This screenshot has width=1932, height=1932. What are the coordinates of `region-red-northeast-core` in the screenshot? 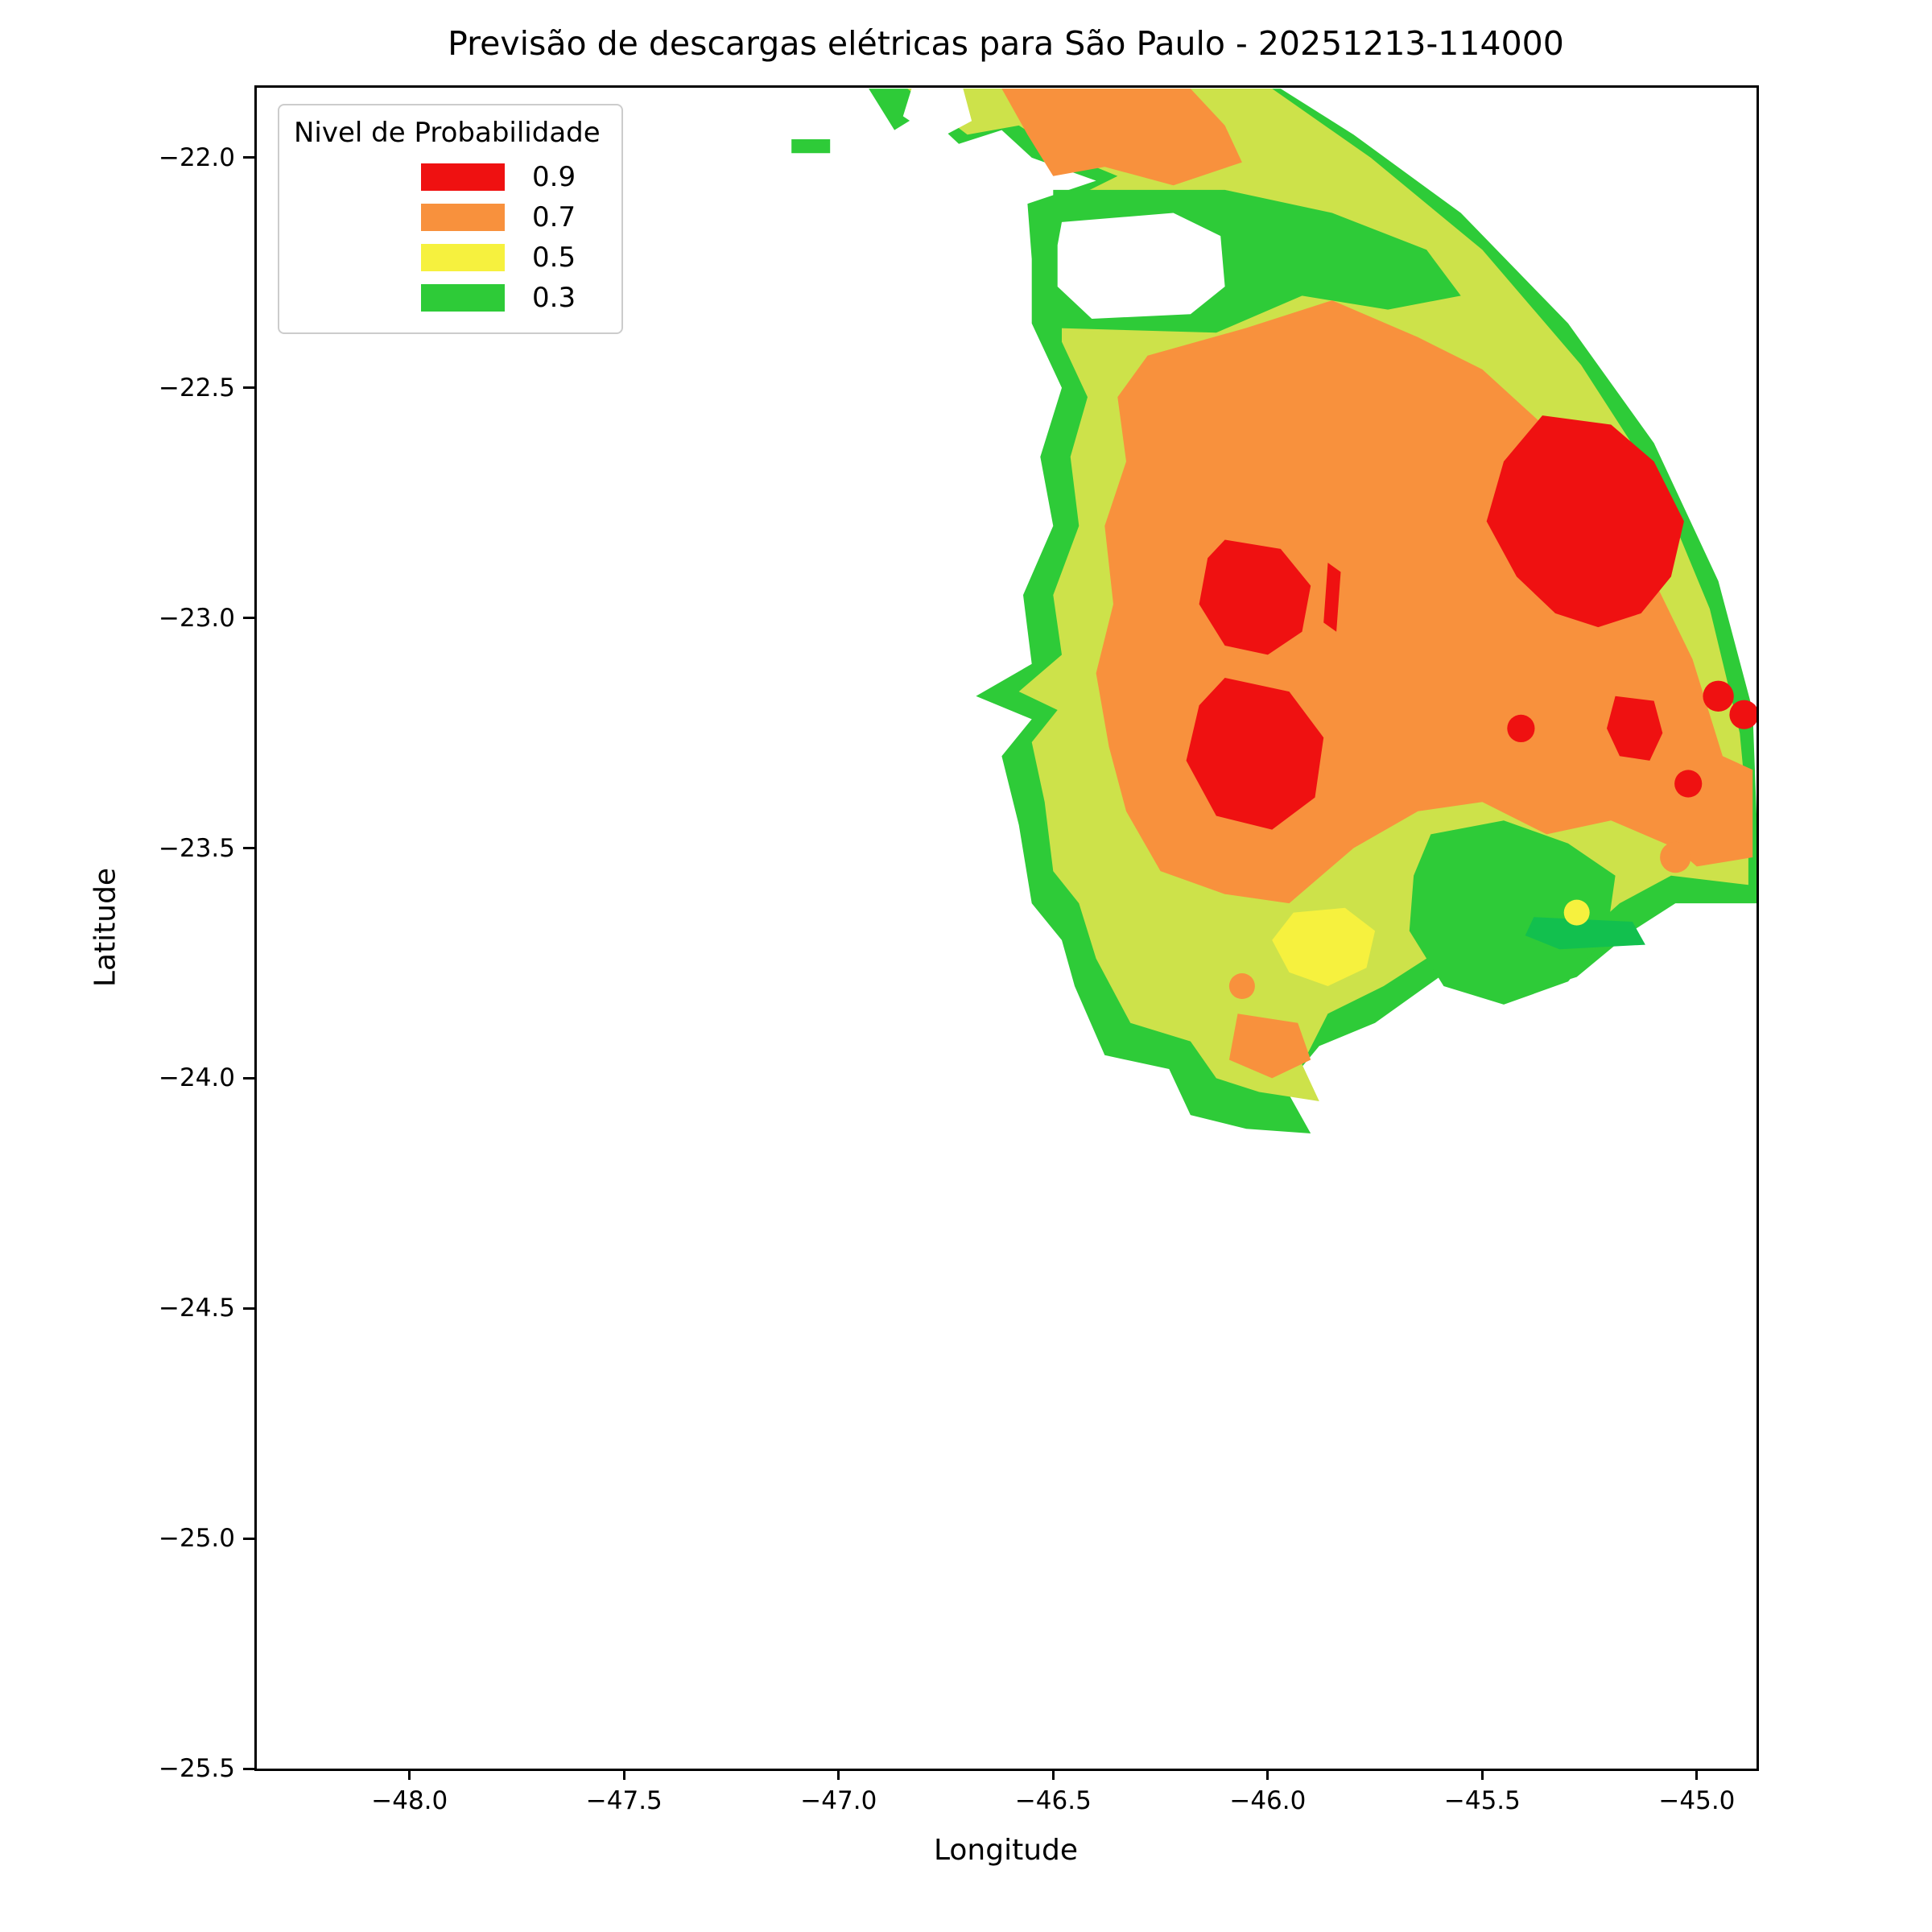 It's located at (1585, 521).